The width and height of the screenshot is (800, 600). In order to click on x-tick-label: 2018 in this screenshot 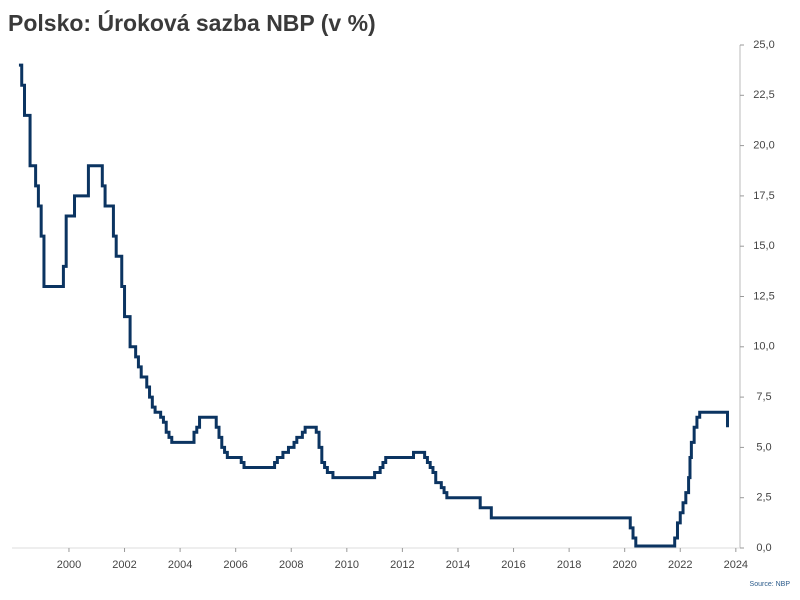, I will do `click(569, 565)`.